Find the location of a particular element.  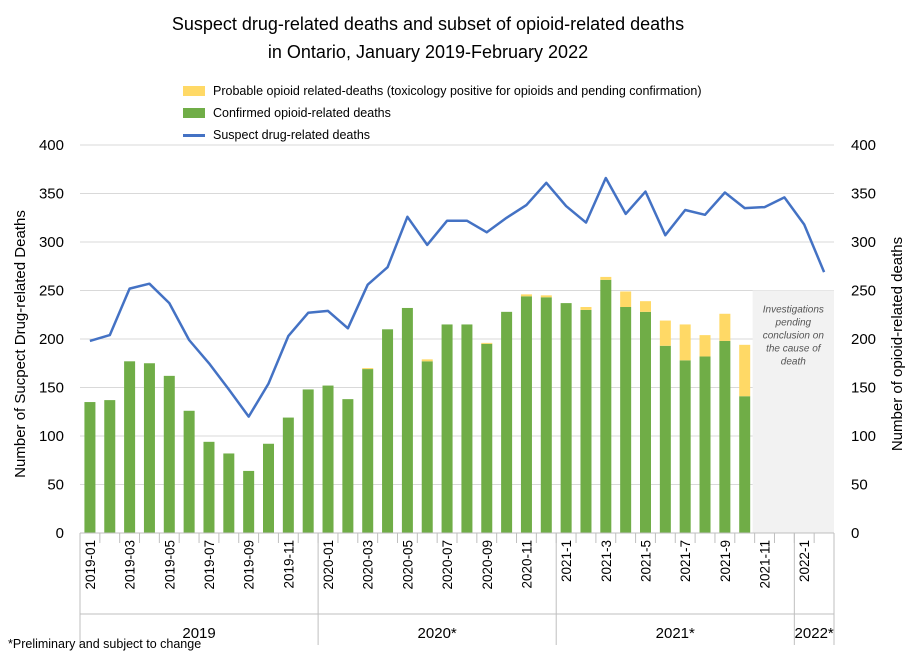

x-tick-label-2019-03: 2019-03 is located at coordinates (130, 565).